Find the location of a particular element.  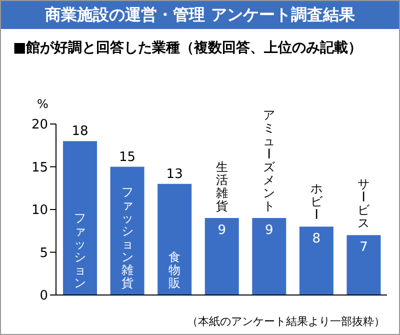

x-tick-label: 生活雑貨 is located at coordinates (222, 186).